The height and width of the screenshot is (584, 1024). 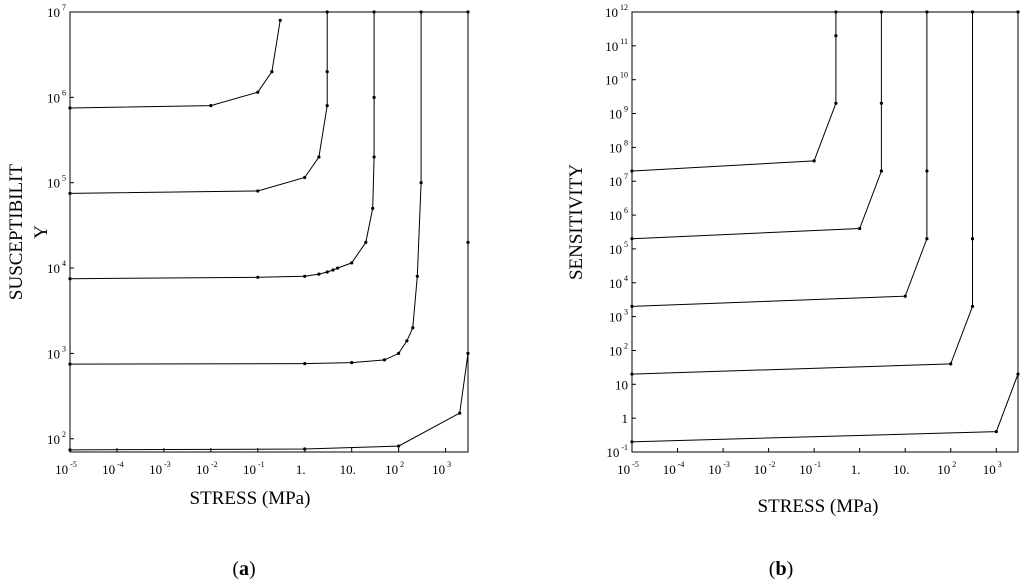 I want to click on chart-a-y-tick-label: 10 4, so click(x=56, y=267).